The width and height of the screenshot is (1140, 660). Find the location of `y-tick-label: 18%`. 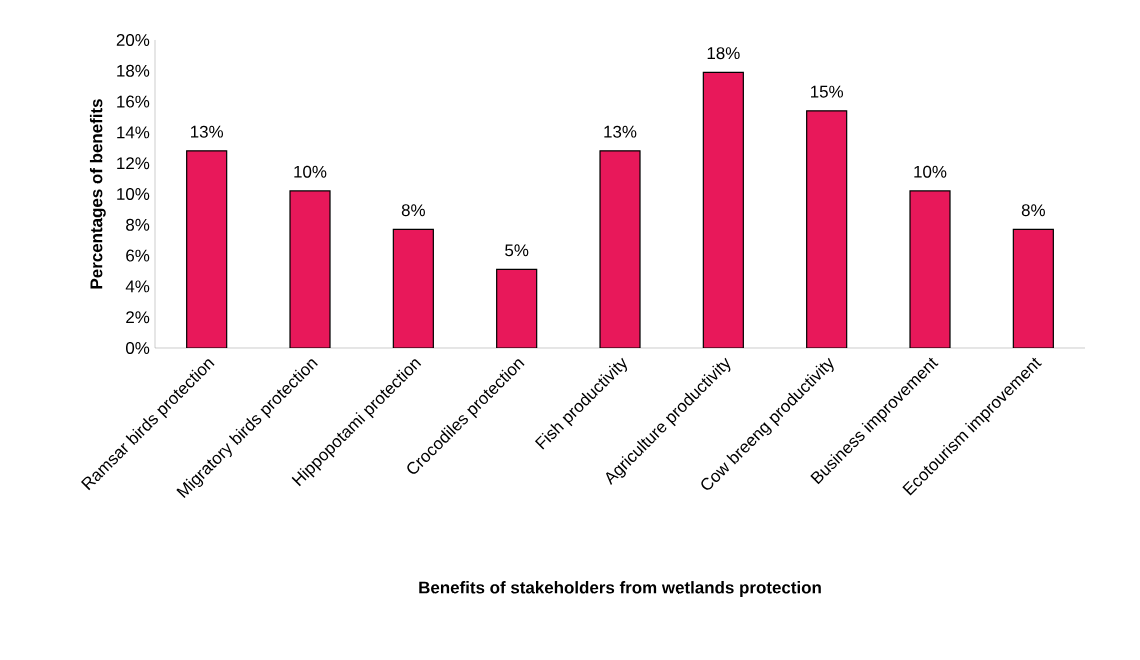

y-tick-label: 18% is located at coordinates (133, 70).